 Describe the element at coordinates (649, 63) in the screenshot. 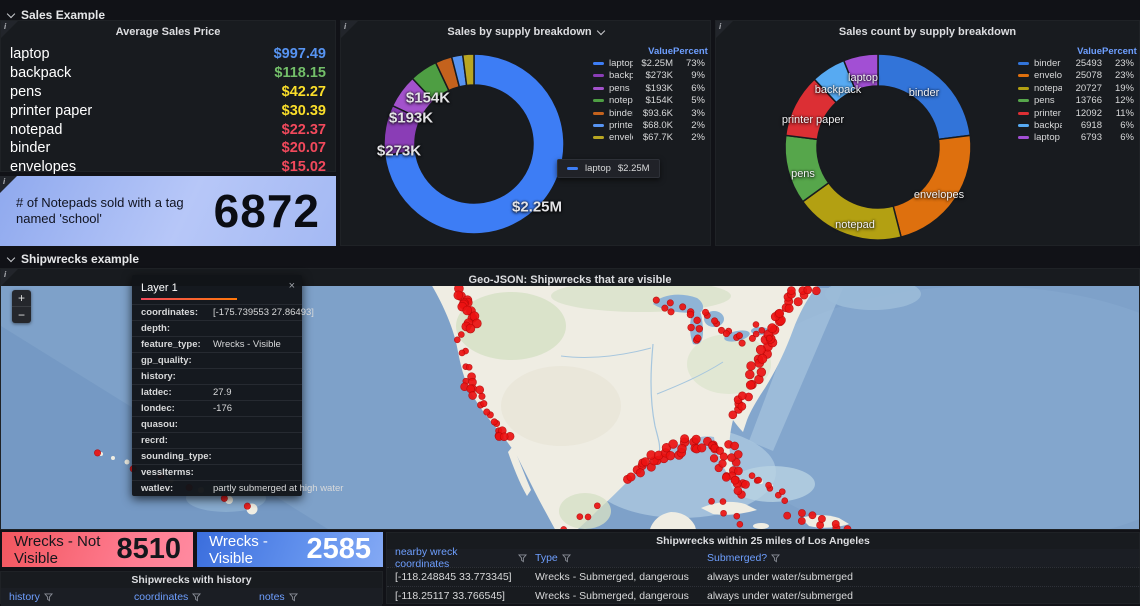

I see `legend-item: laptop $2.25M 73%` at that location.